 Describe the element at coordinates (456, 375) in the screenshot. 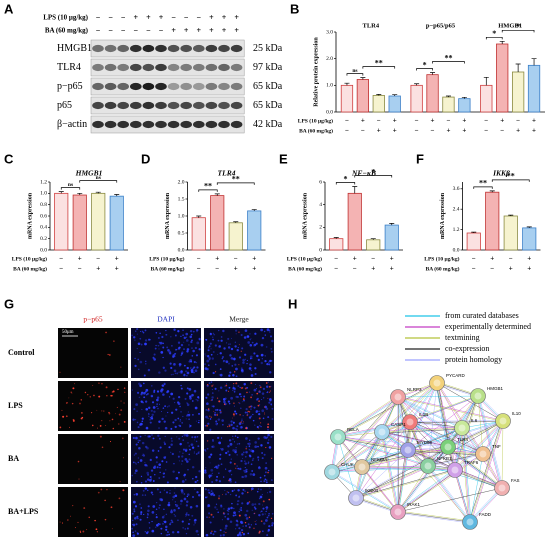

I see `node-label: PYCARD` at that location.